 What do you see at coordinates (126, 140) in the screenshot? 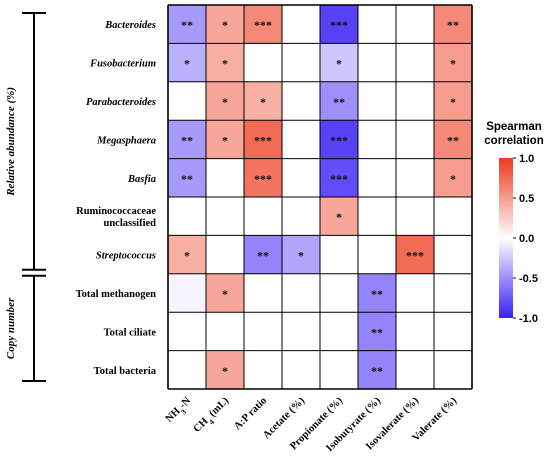
I see `row-label: Megasphaera` at bounding box center [126, 140].